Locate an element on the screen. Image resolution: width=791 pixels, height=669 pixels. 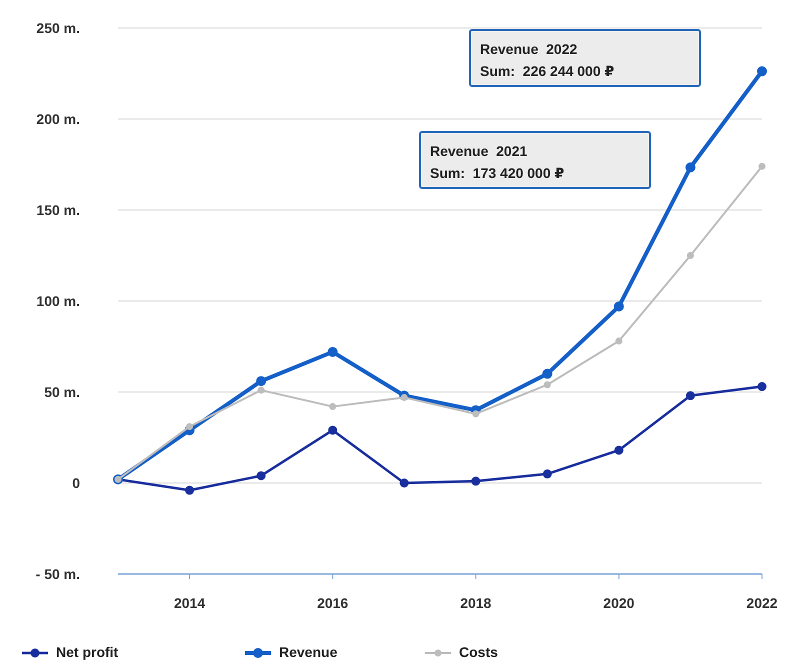
legend-label: Costs is located at coordinates (478, 652).